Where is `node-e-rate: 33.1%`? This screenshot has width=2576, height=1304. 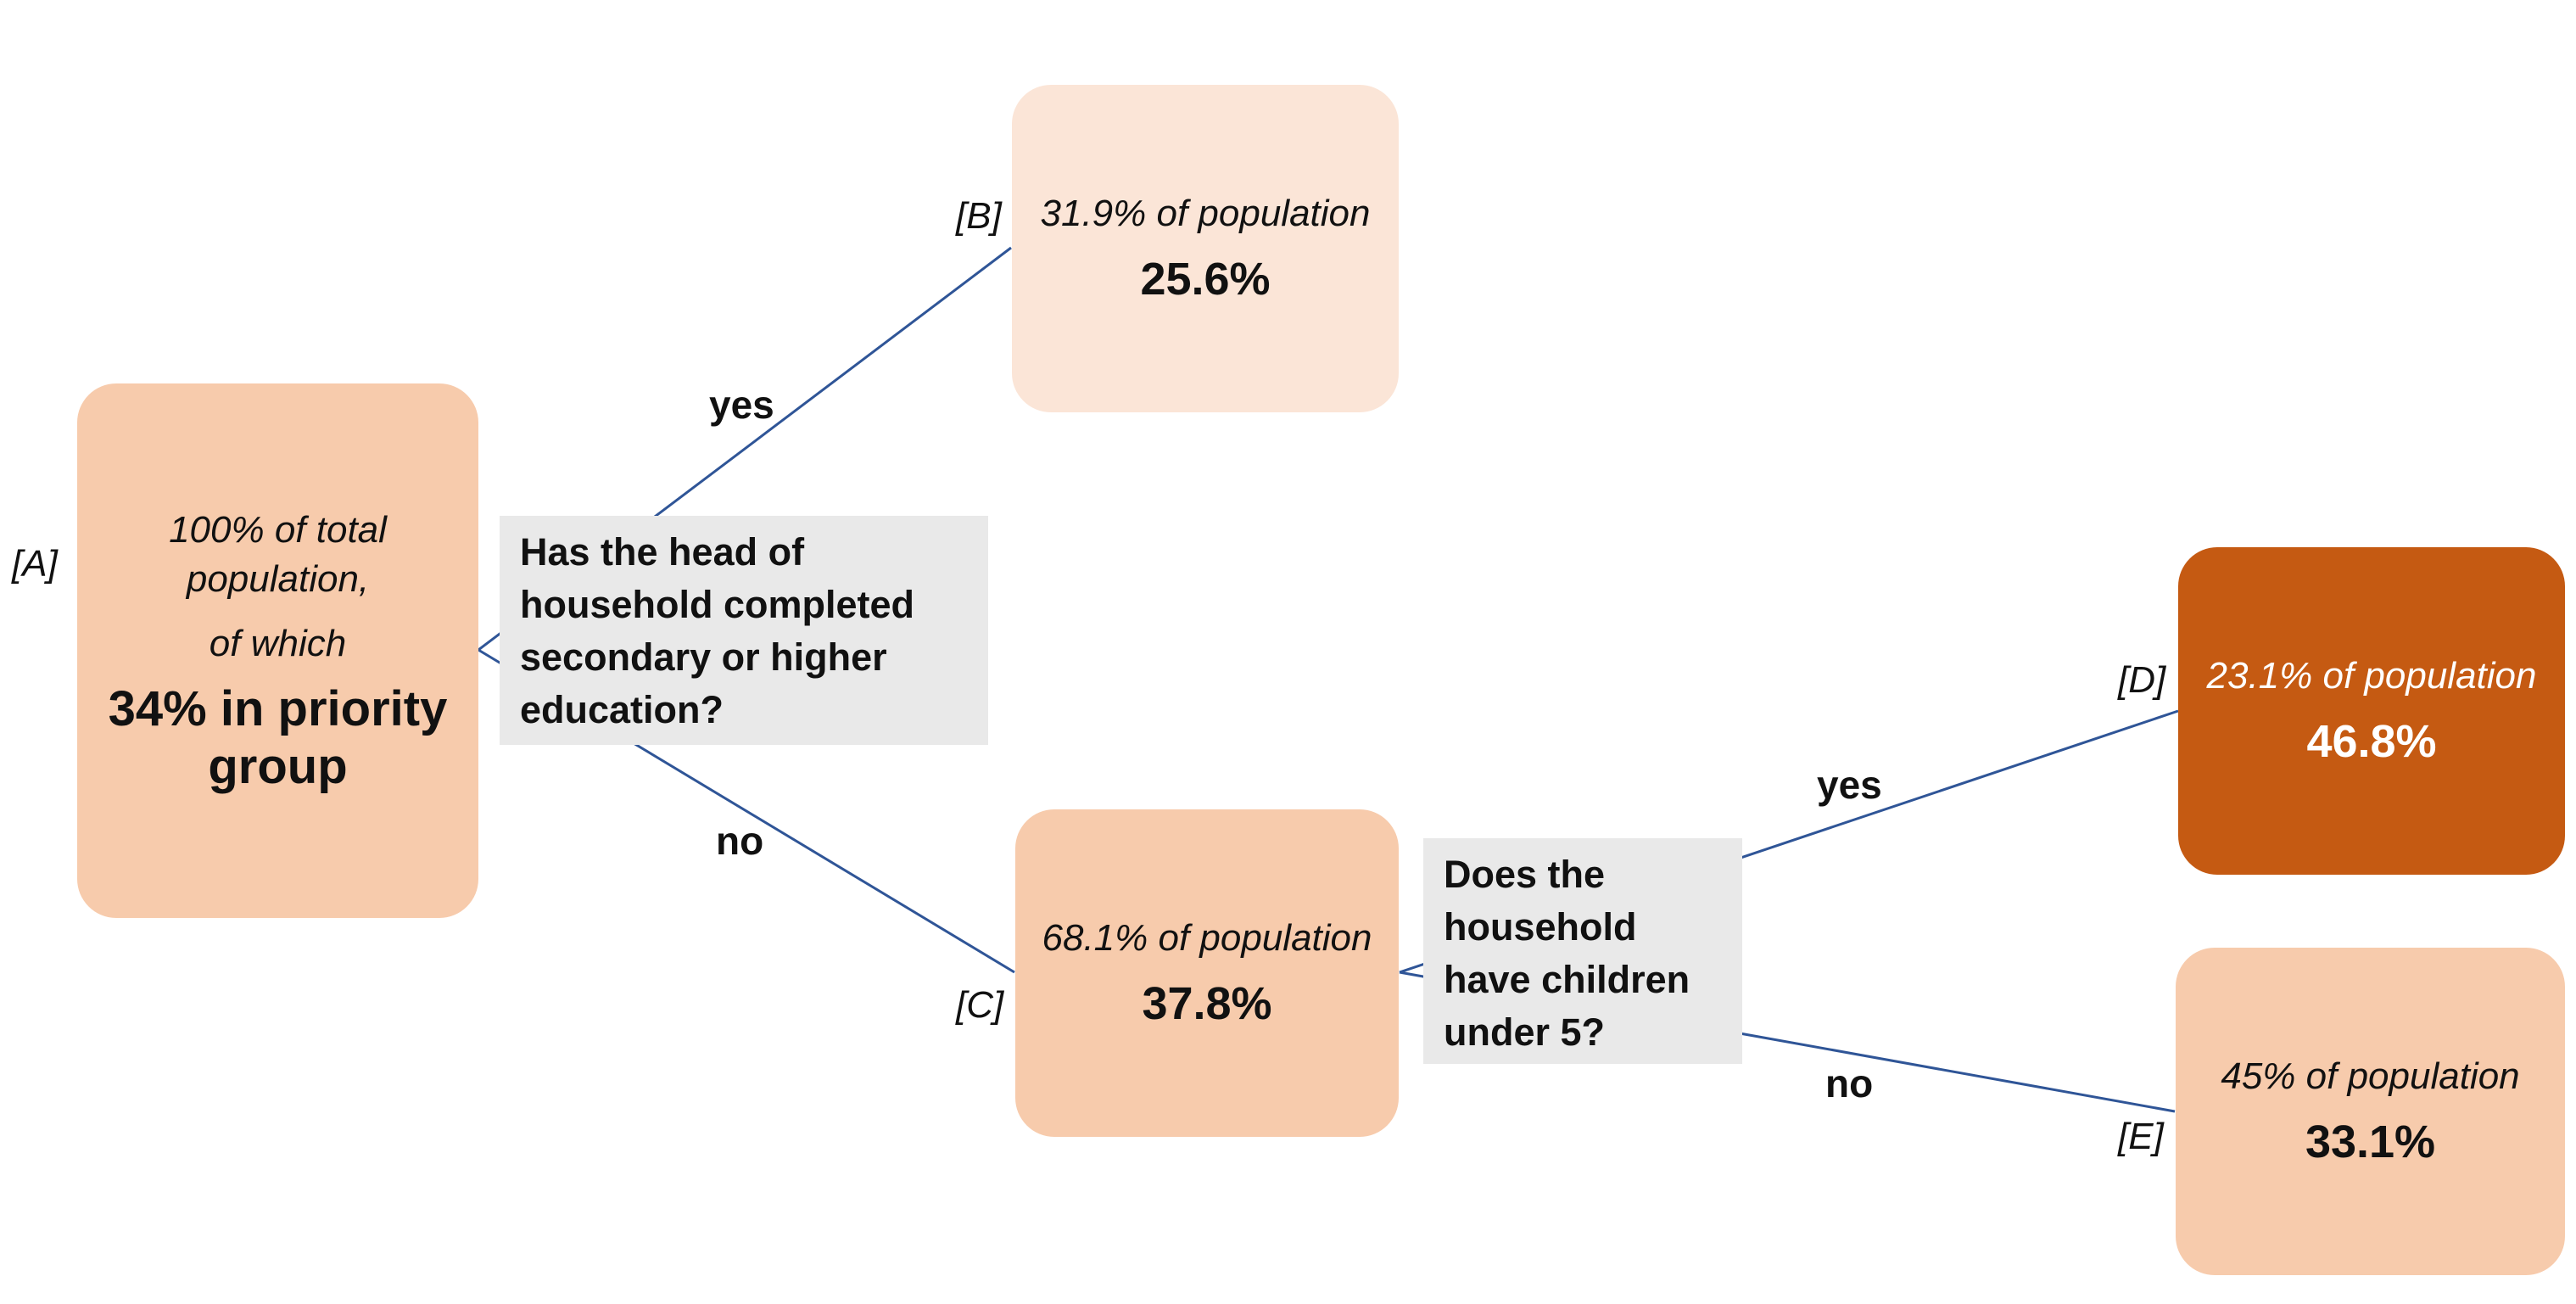 node-e-rate: 33.1% is located at coordinates (2370, 1142).